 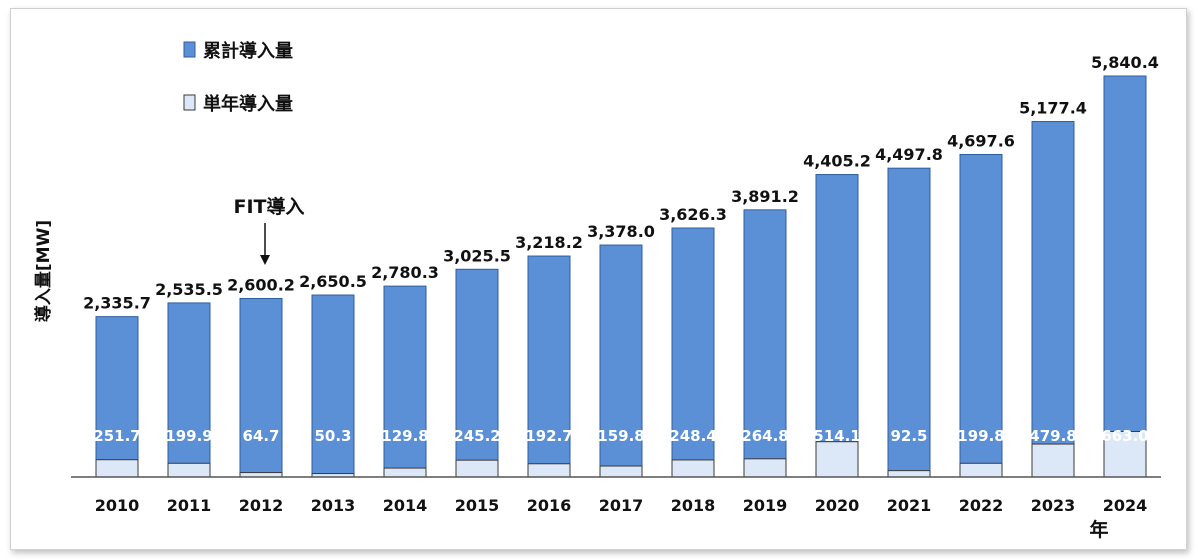 What do you see at coordinates (549, 470) in the screenshot?
I see `bar-annual-2016` at bounding box center [549, 470].